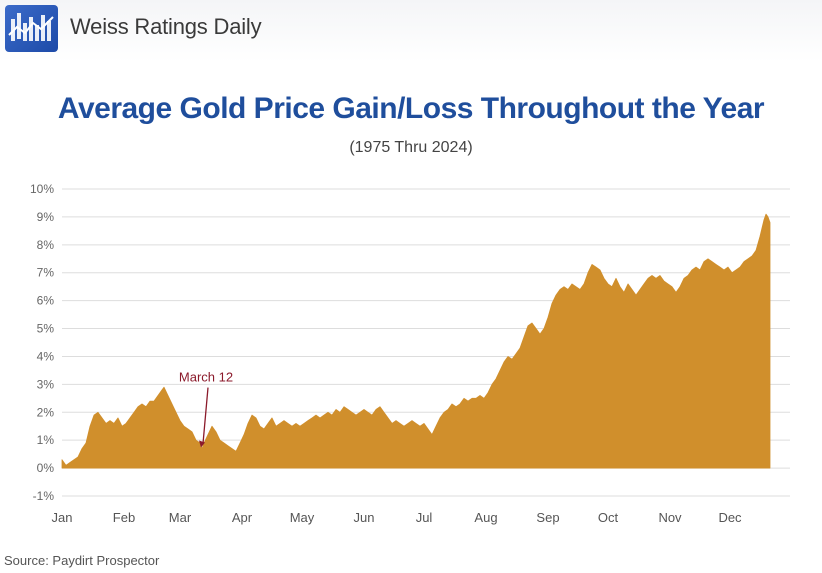 The height and width of the screenshot is (573, 822). I want to click on y-tick-label: 1%, so click(46, 440).